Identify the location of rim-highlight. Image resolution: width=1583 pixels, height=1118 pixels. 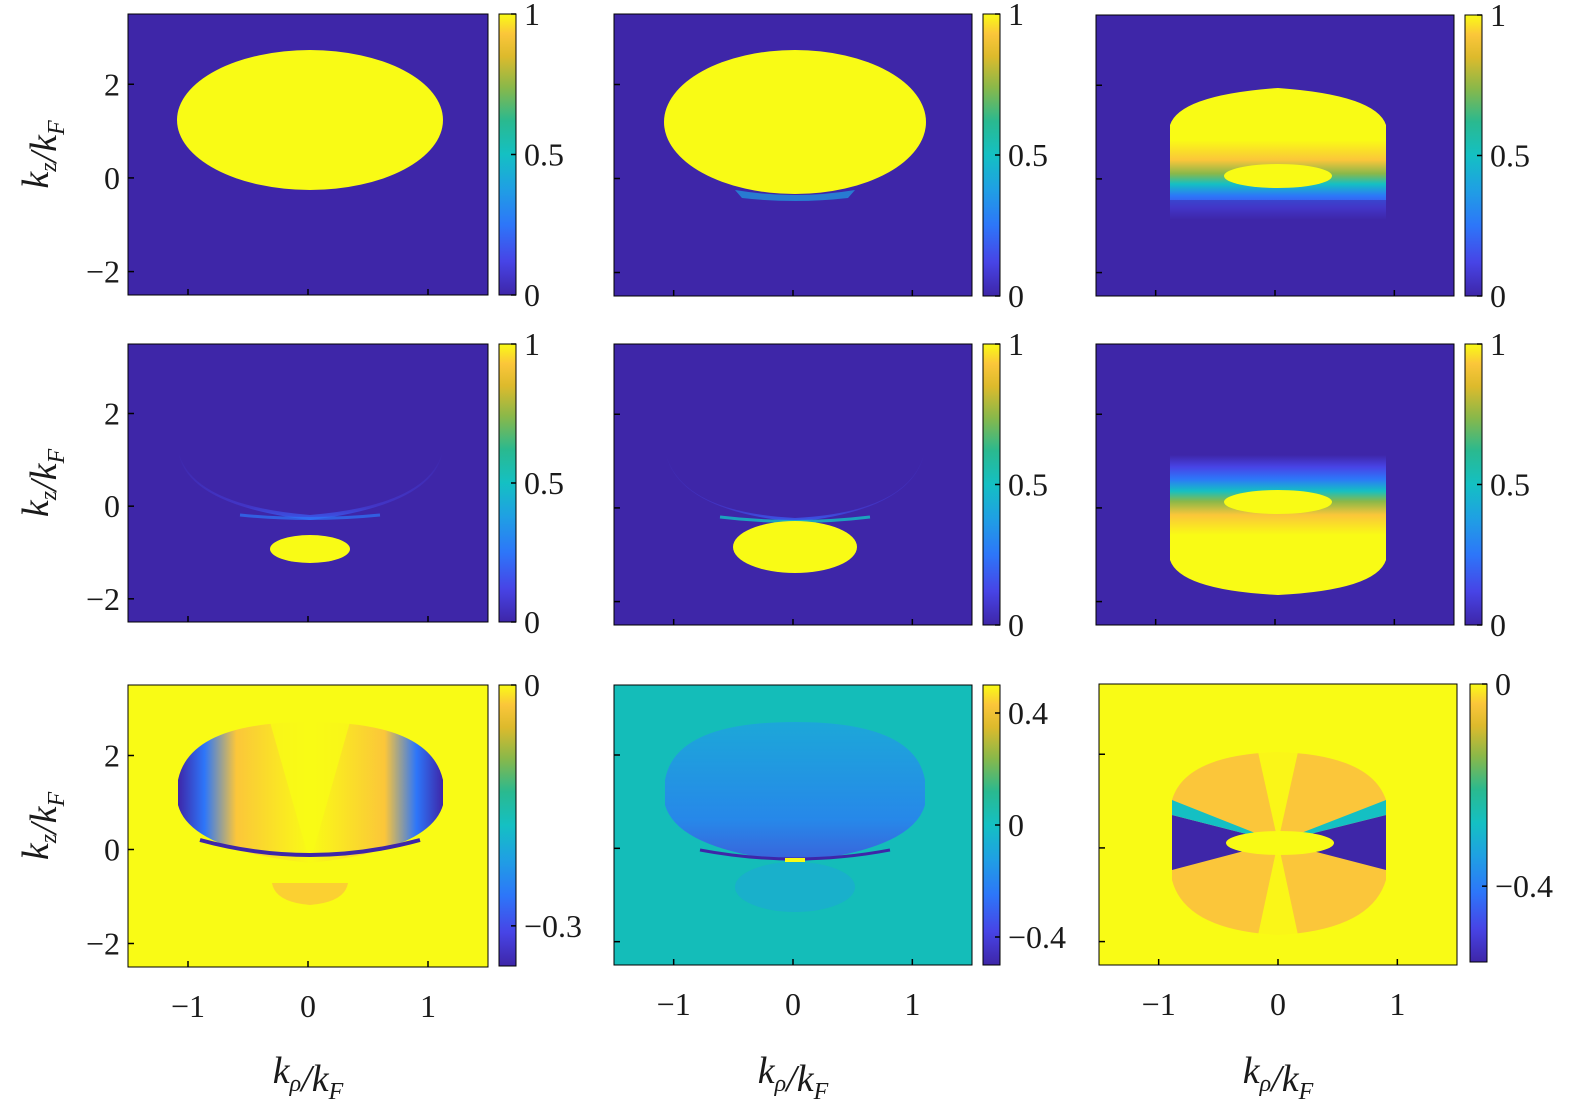
(795, 860).